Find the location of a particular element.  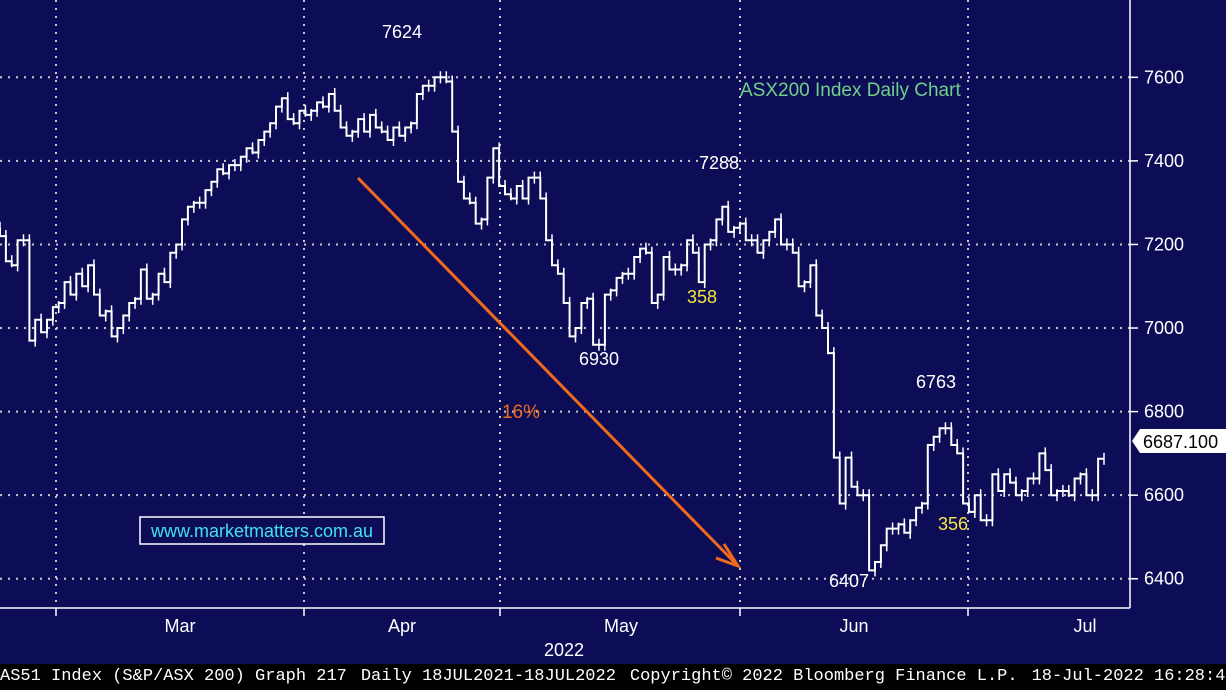

last-price-tag: 6687.100 is located at coordinates (1179, 441).